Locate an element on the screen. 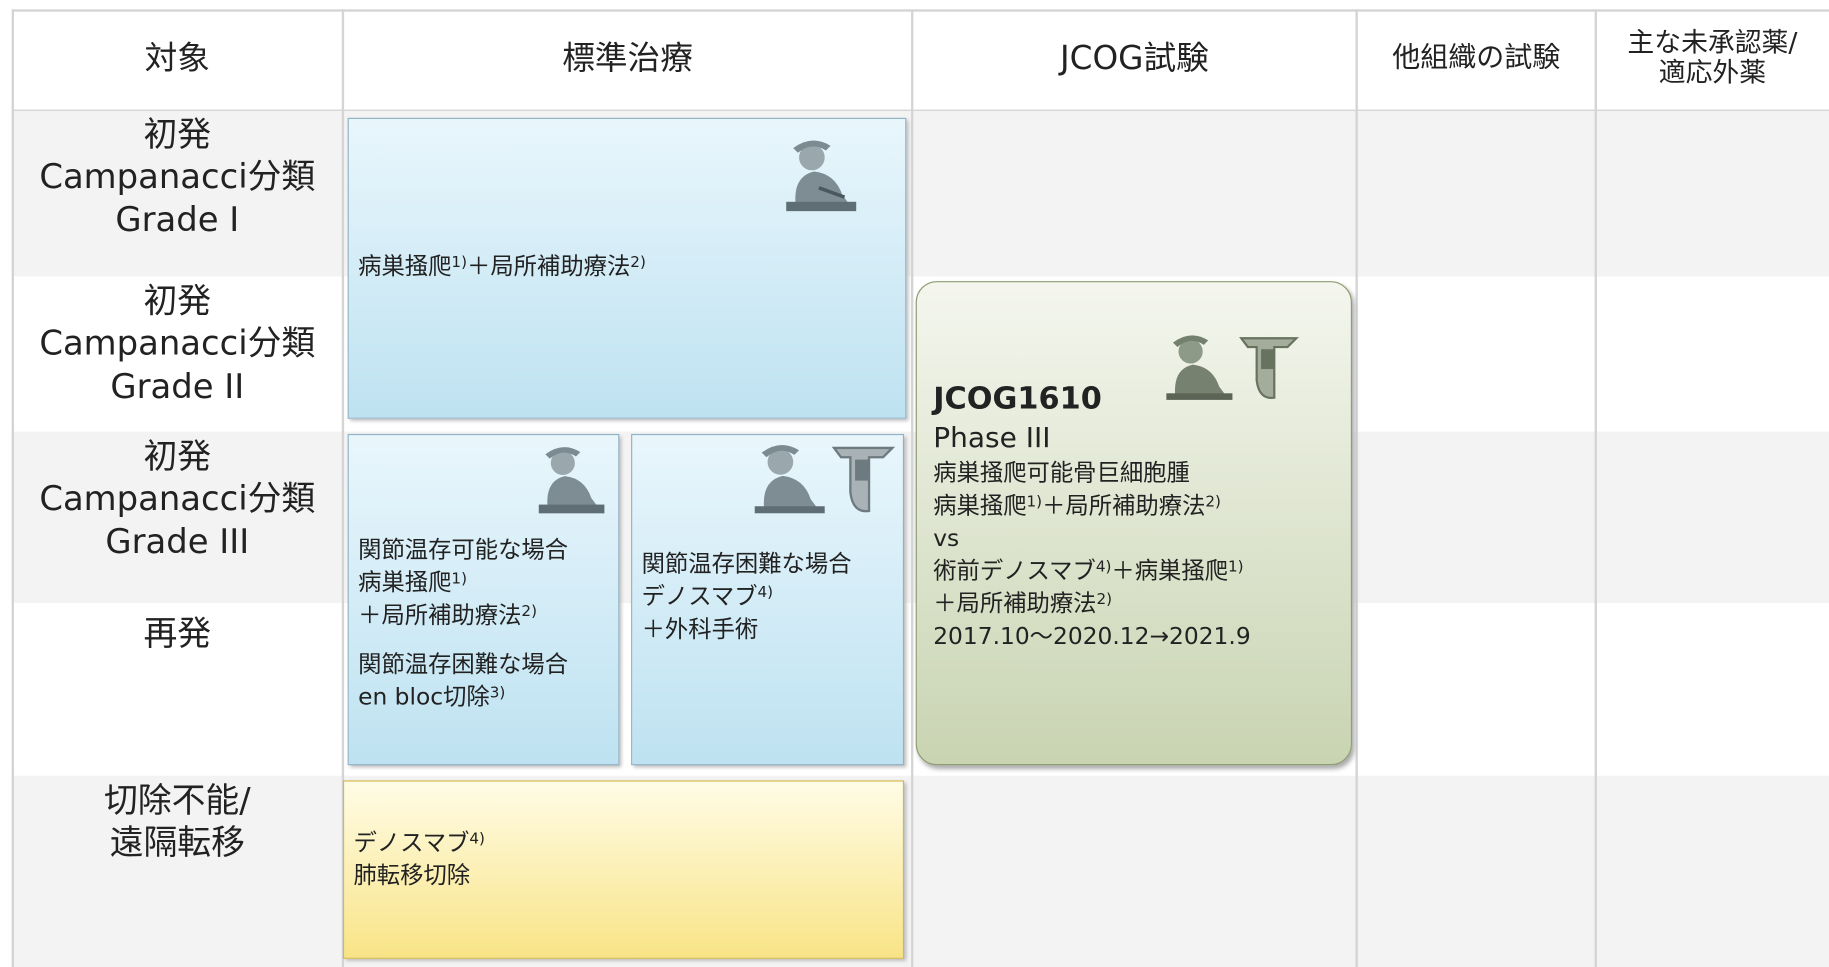  paragraph: 病巣掻爬1)＋局所補助療法2) is located at coordinates (631, 266).